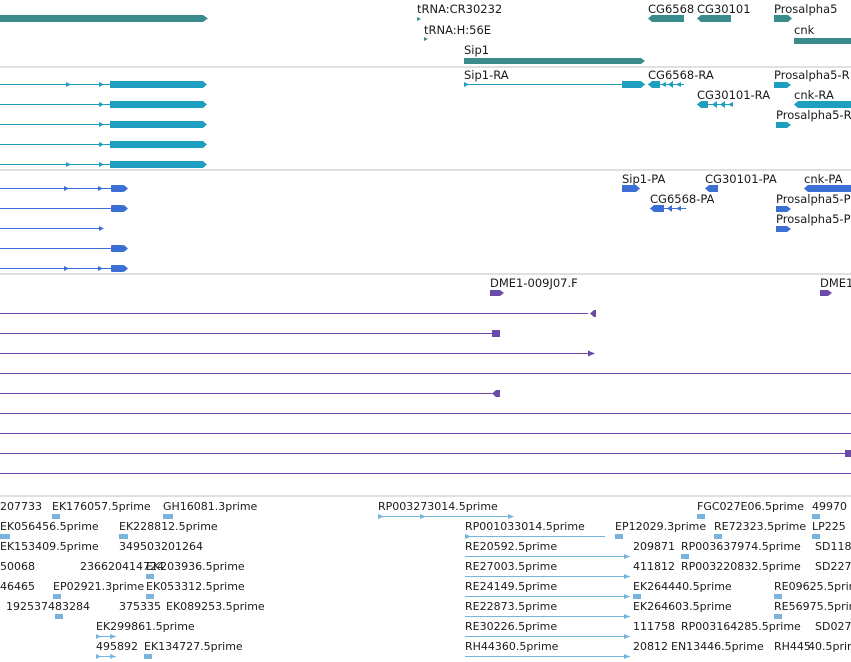  I want to click on est-label: SD027, so click(833, 626).